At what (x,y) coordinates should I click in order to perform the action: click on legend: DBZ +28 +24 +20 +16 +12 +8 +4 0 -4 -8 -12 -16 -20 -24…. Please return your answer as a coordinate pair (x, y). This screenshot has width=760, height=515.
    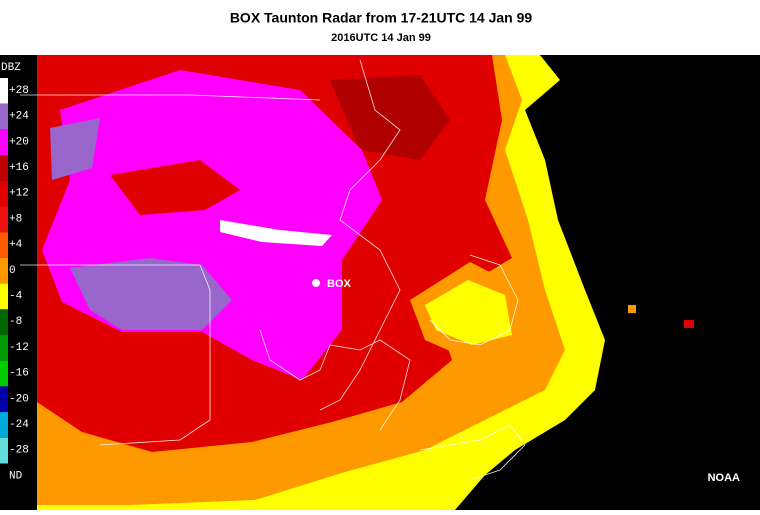
    Looking at the image, I should click on (14, 282).